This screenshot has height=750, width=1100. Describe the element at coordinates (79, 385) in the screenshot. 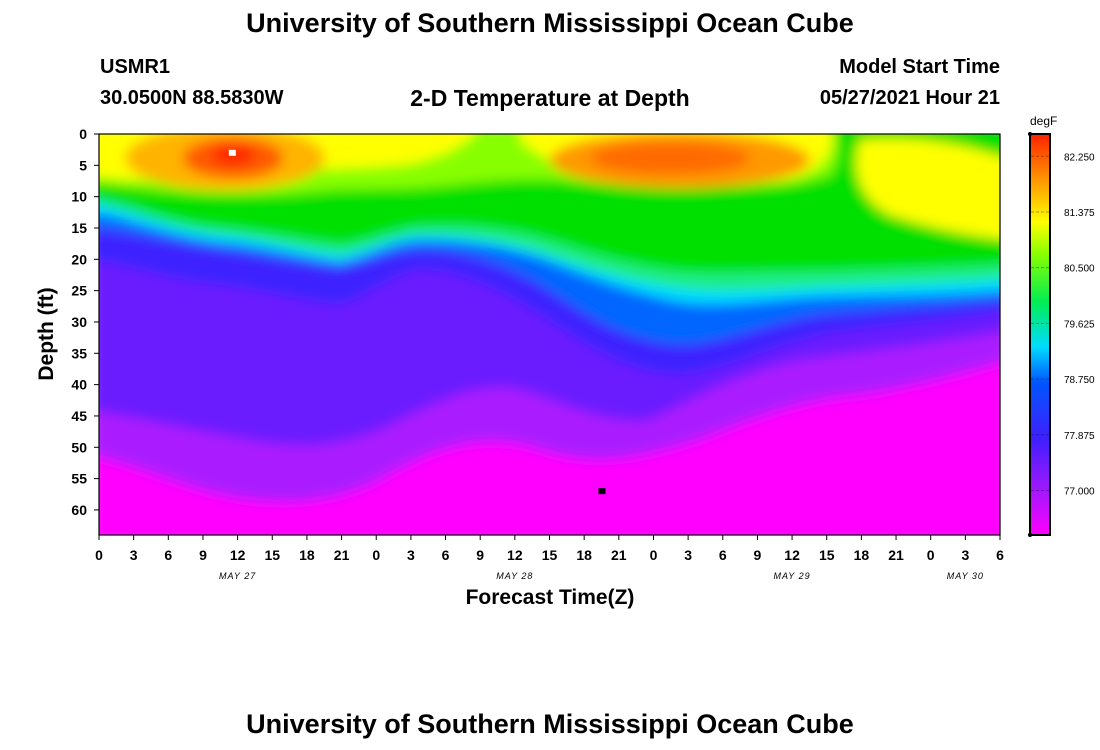

I see `y-tick-label: 40` at that location.